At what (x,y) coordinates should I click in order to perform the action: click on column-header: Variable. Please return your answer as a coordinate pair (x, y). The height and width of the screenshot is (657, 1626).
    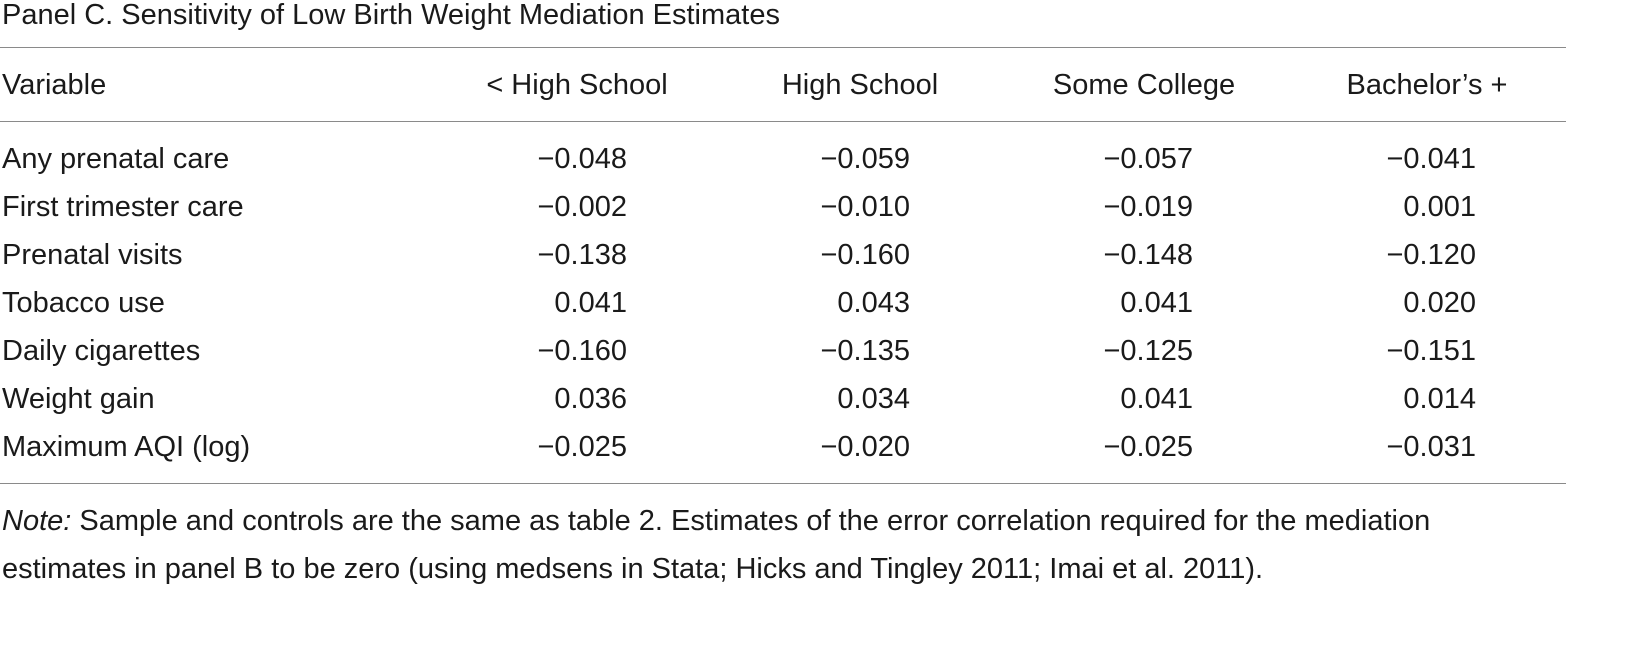
    Looking at the image, I should click on (54, 85).